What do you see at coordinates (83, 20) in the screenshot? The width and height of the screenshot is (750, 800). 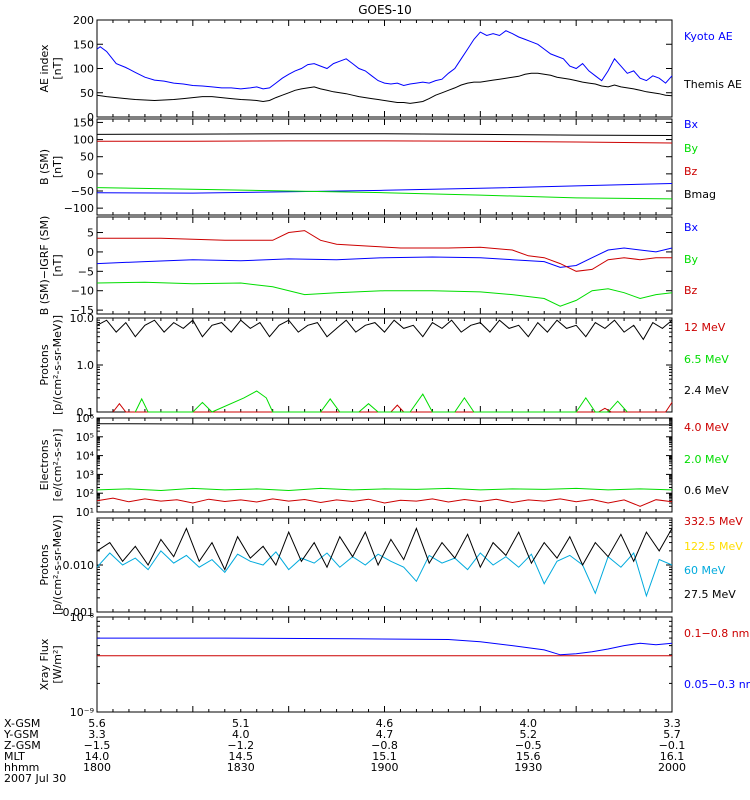 I see `y-tick-label: 200` at bounding box center [83, 20].